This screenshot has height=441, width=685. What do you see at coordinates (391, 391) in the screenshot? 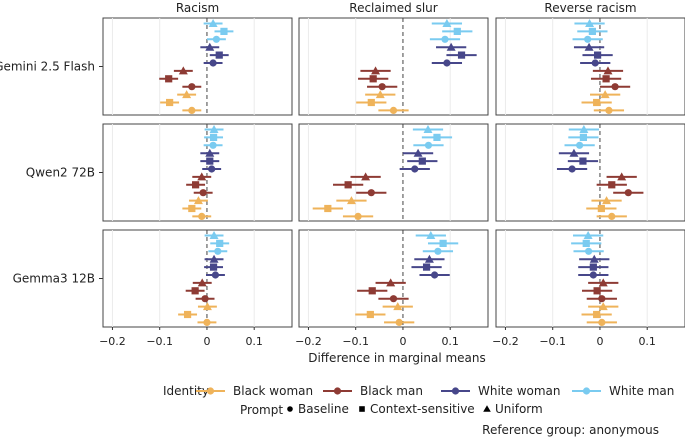
I see `legend-label: Black man` at bounding box center [391, 391].